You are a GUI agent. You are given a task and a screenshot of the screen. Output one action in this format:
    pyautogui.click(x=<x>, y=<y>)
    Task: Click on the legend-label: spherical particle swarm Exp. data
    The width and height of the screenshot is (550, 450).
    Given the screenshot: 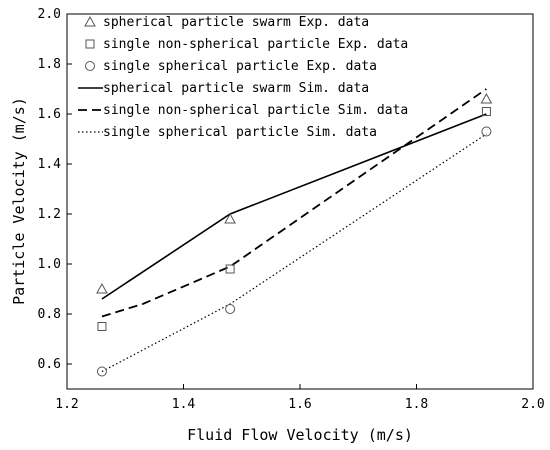 What is the action you would take?
    pyautogui.click(x=236, y=22)
    